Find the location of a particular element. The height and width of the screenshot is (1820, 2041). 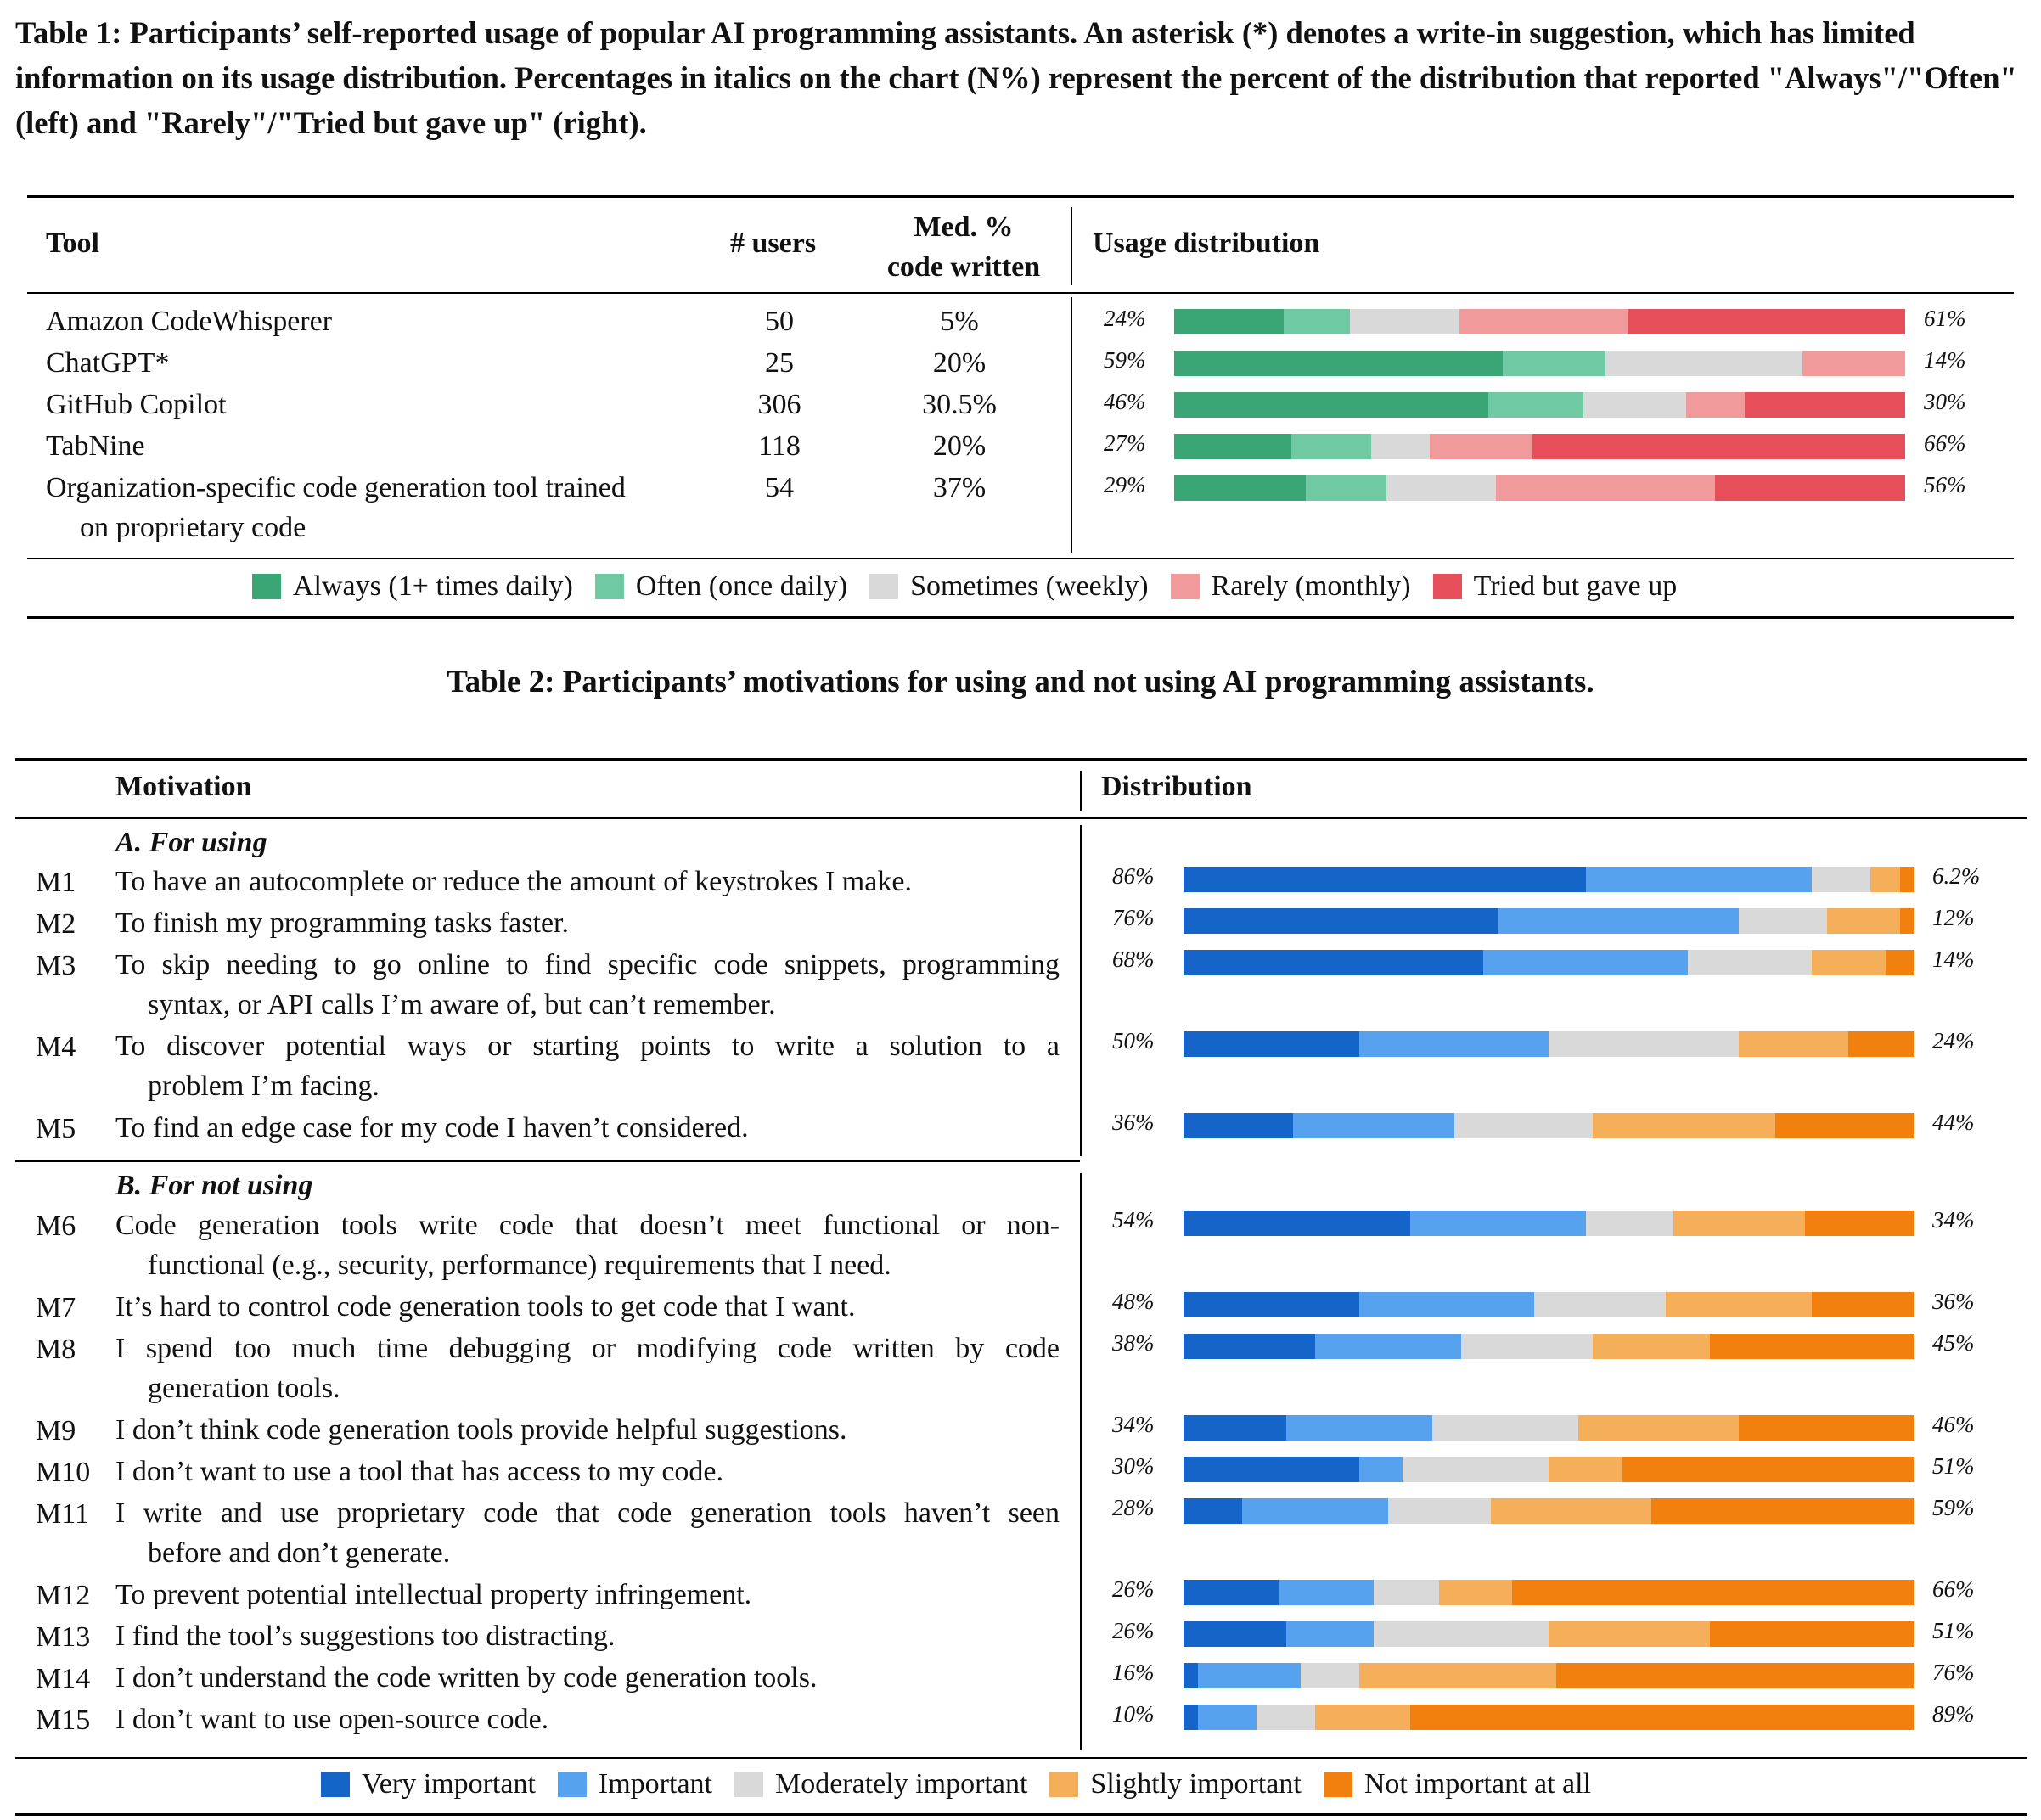

t2-row-m6-left-pct: 54% is located at coordinates (1133, 1220).